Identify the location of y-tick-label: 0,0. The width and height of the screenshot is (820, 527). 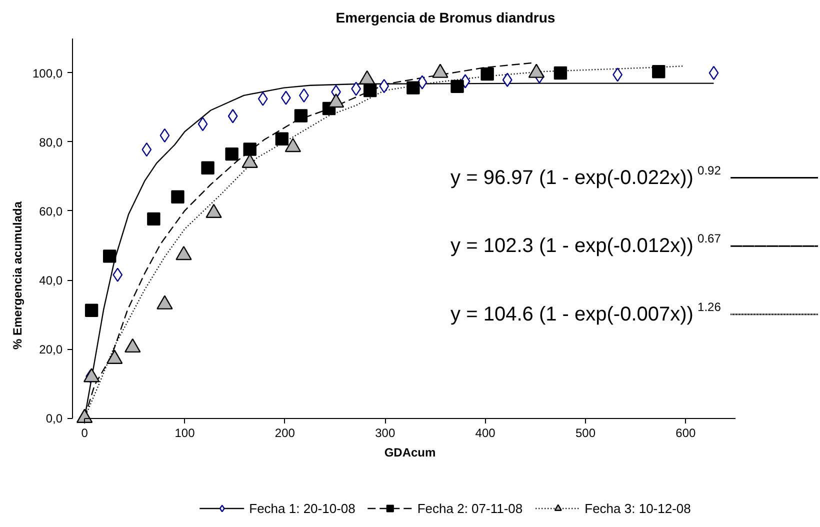
(54, 419).